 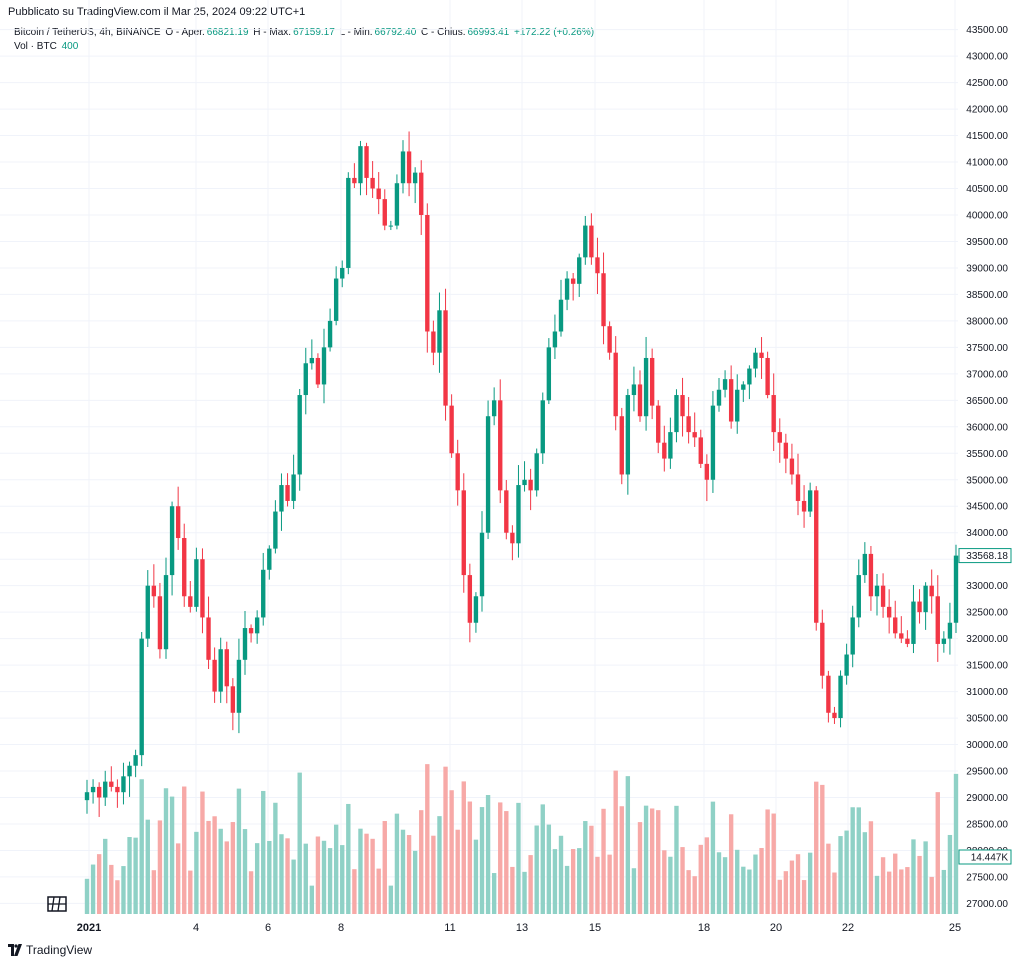 What do you see at coordinates (87, 32) in the screenshot?
I see `symbol-title: Bitcoin / TetherUS, 4h, BINANCE` at bounding box center [87, 32].